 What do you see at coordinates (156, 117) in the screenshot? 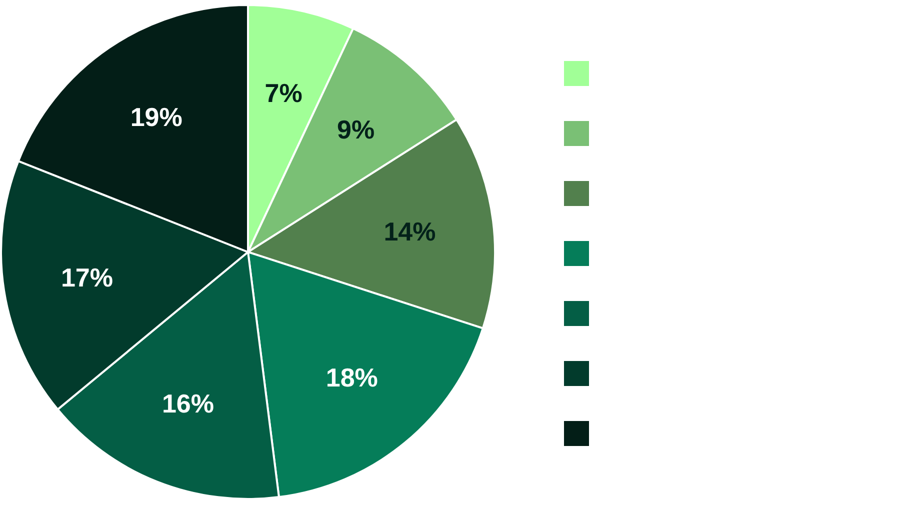
I see `data-label: 19%` at bounding box center [156, 117].